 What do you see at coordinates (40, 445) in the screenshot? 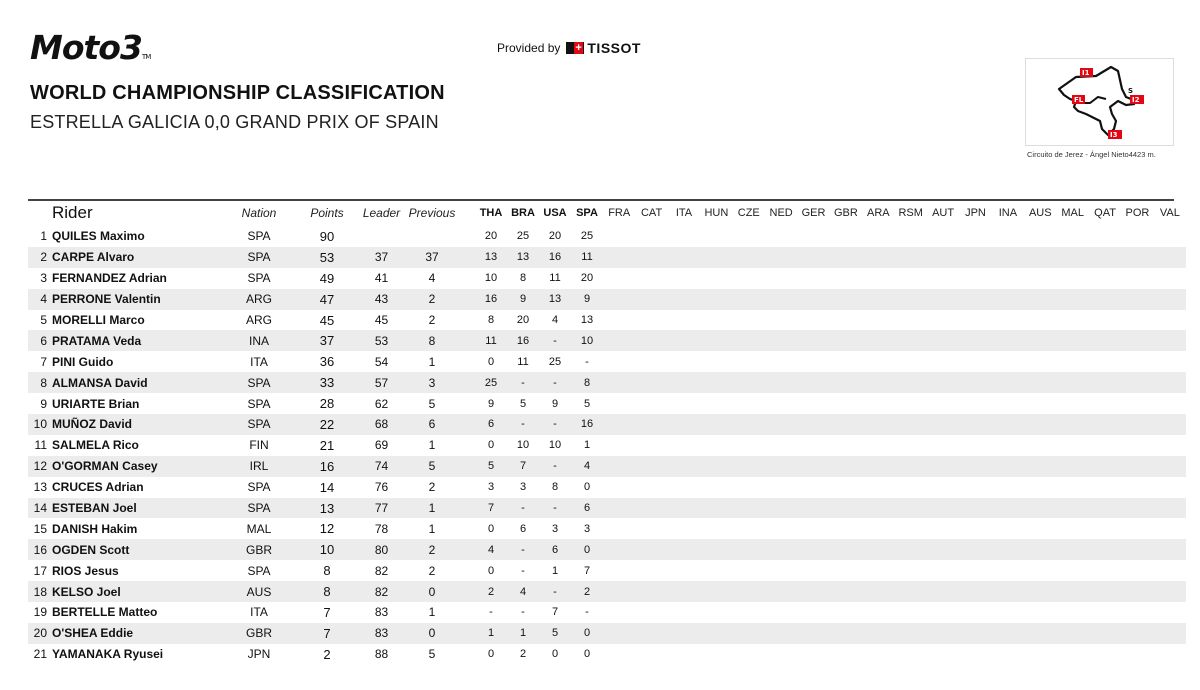
I see `rider-position: 11` at bounding box center [40, 445].